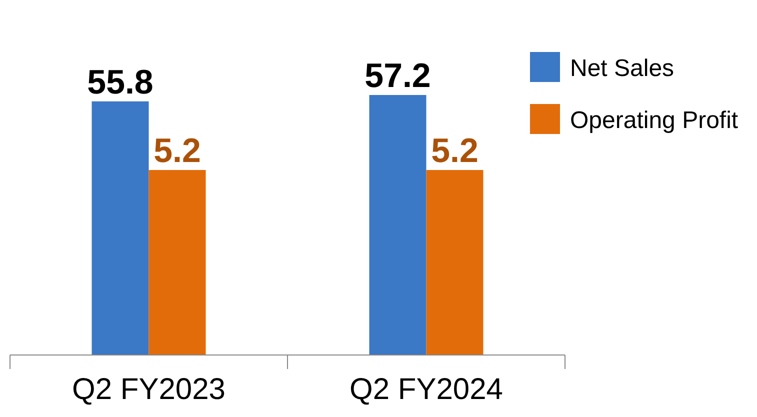 This screenshot has height=417, width=757. What do you see at coordinates (426, 389) in the screenshot?
I see `x-tick-label: Q2 FY2024` at bounding box center [426, 389].